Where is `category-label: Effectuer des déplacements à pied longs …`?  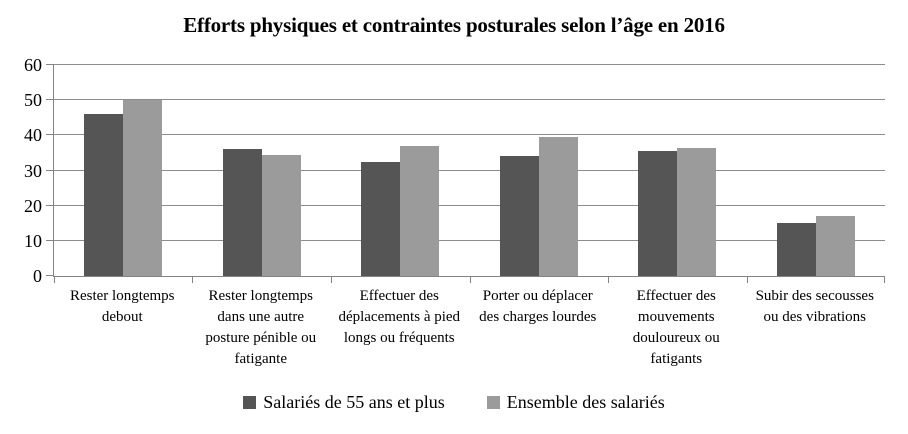
category-label: Effectuer des déplacements à pied longs … is located at coordinates (399, 317).